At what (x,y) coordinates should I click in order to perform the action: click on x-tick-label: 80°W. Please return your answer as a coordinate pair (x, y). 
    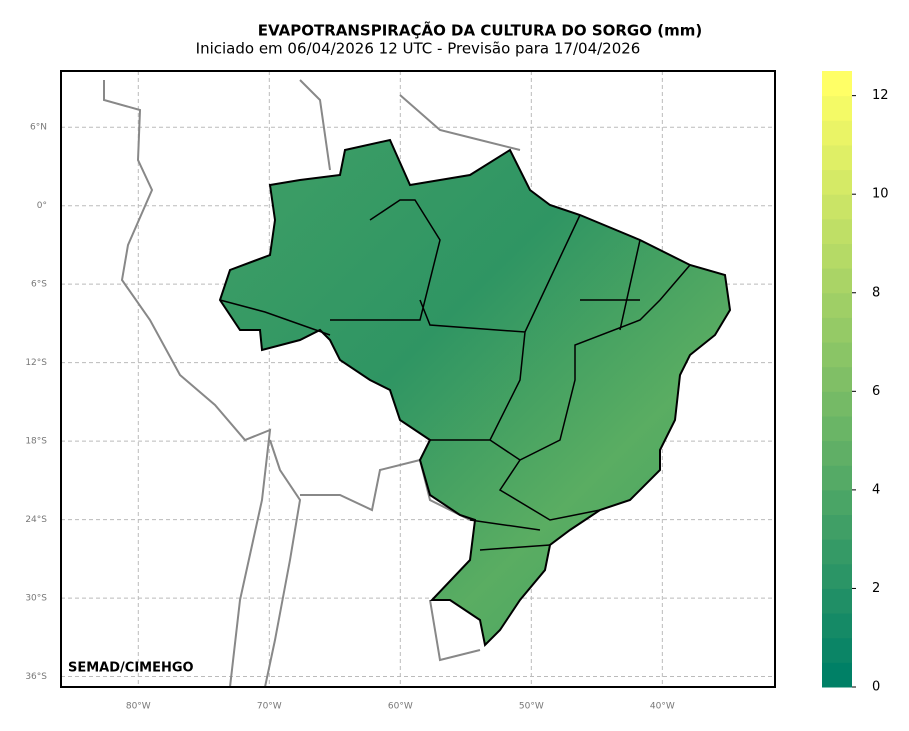
    Looking at the image, I should click on (138, 707).